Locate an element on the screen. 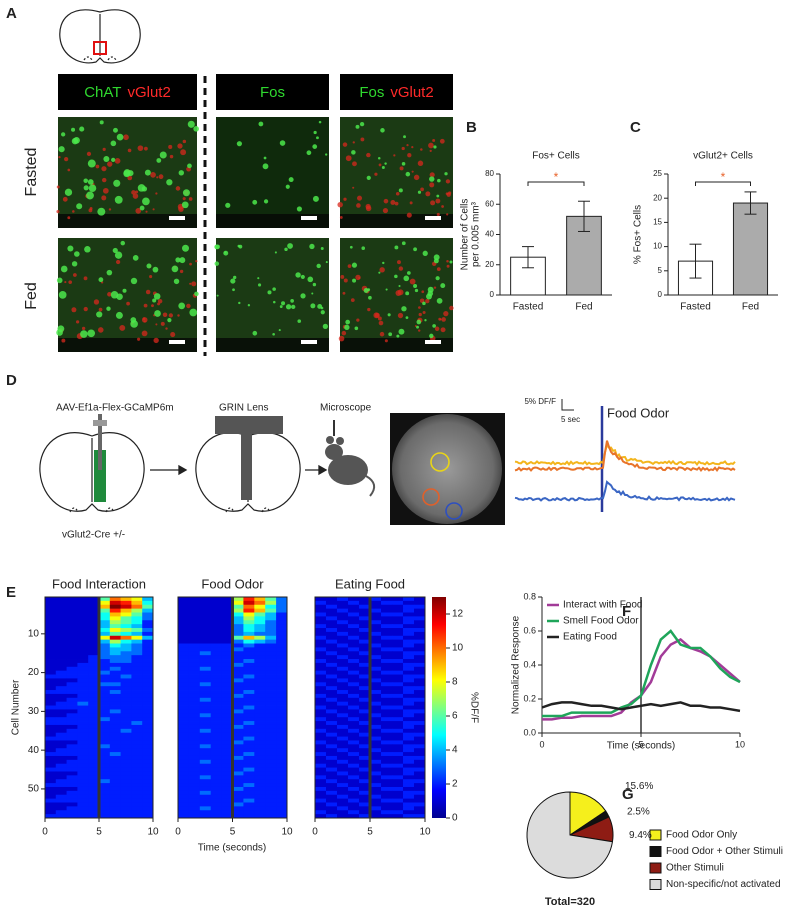  label: vGlut2-Cre +/- is located at coordinates (93, 535).